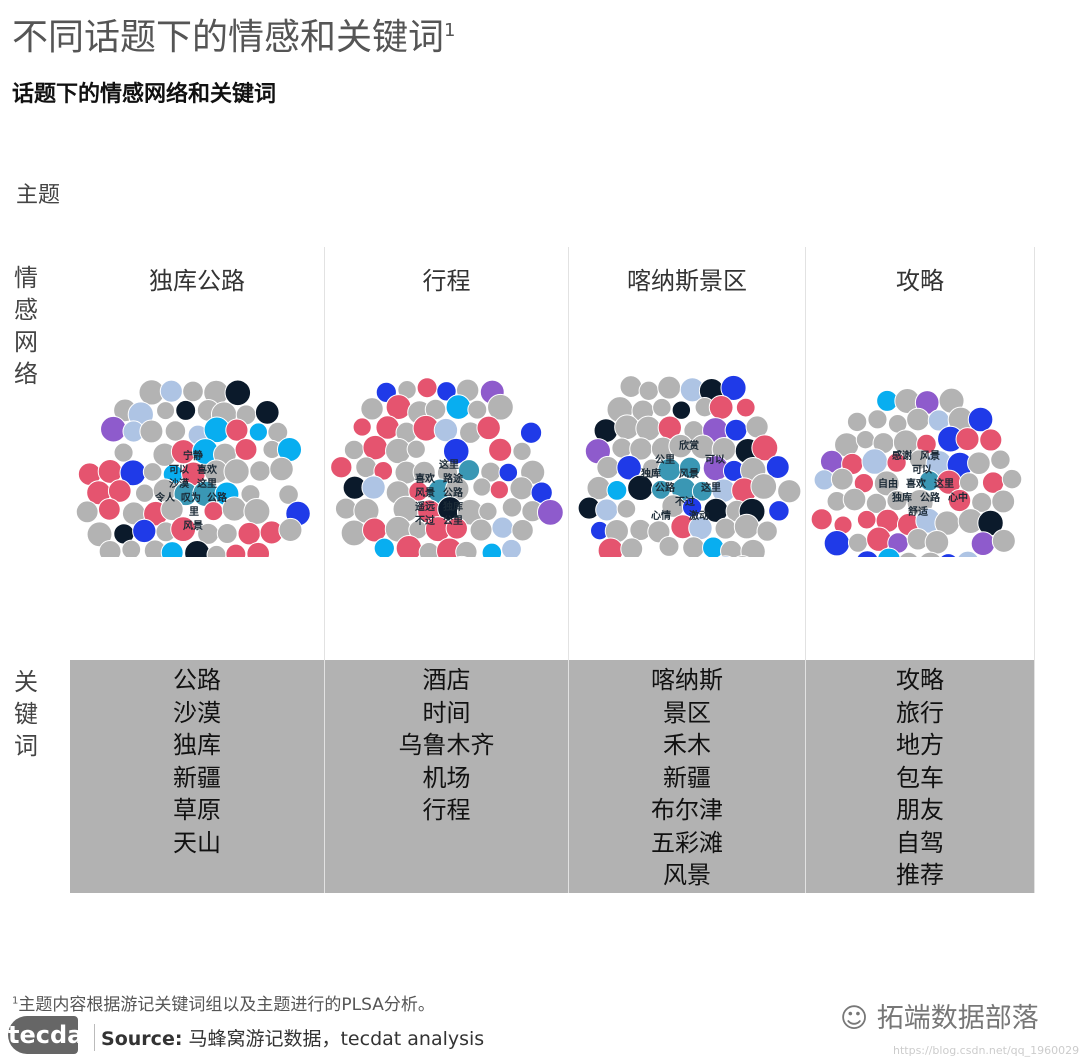 The width and height of the screenshot is (1080, 1063). I want to click on subtitle: 话题下的情感网络和关键词, so click(144, 94).